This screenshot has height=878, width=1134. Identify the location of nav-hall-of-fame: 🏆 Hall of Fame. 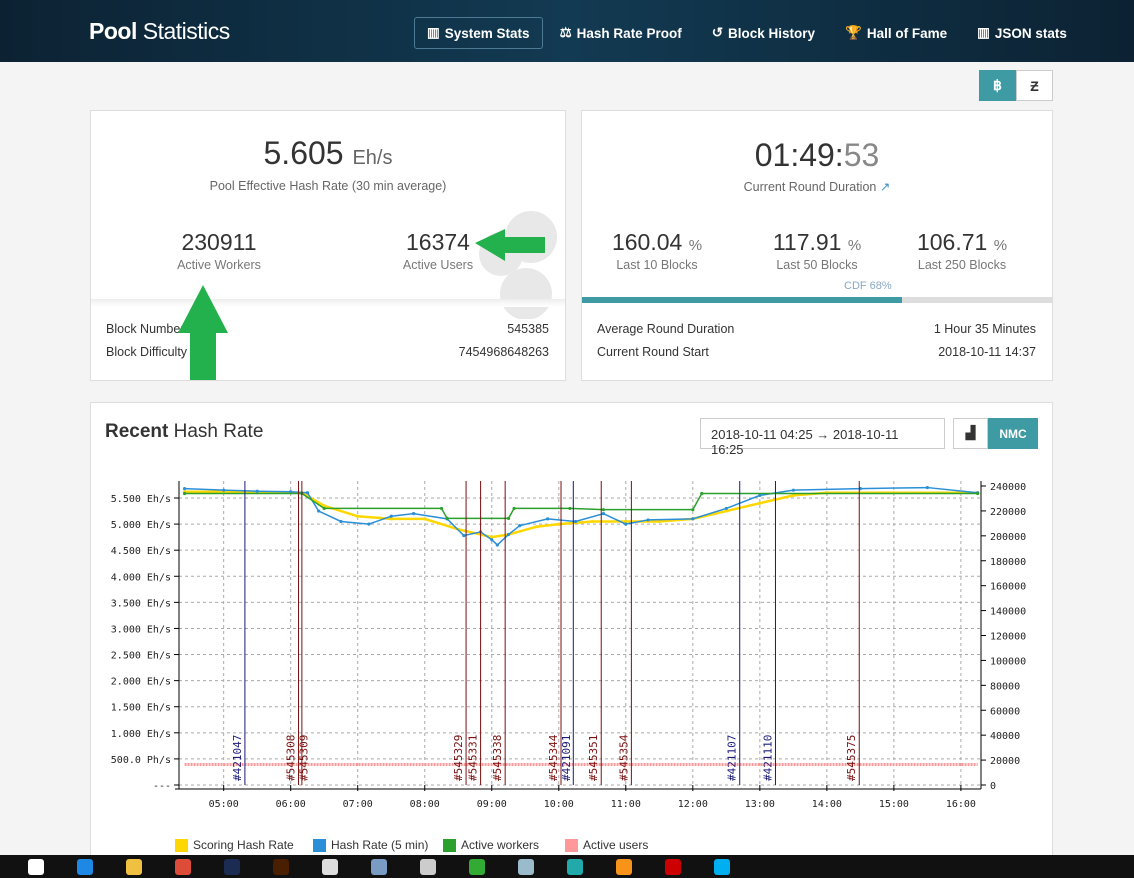
(896, 33).